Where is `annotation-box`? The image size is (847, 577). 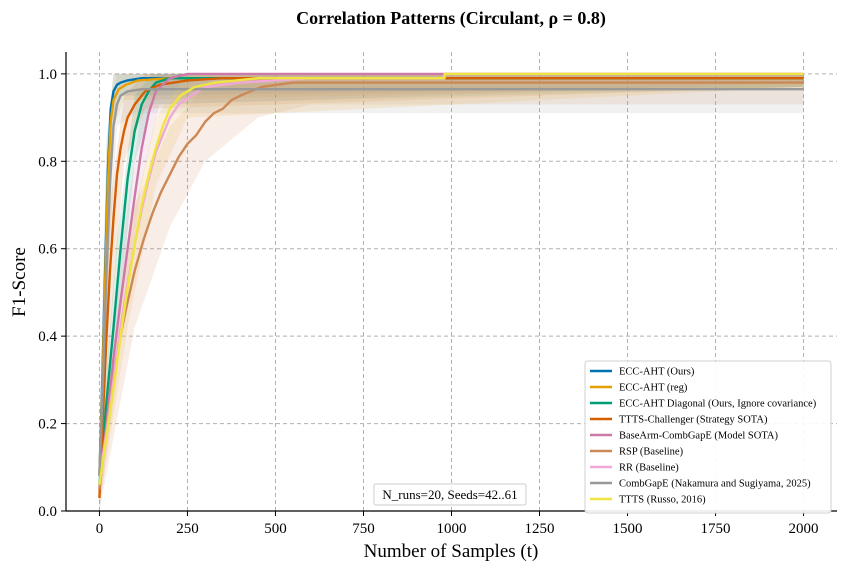
annotation-box is located at coordinates (450, 494).